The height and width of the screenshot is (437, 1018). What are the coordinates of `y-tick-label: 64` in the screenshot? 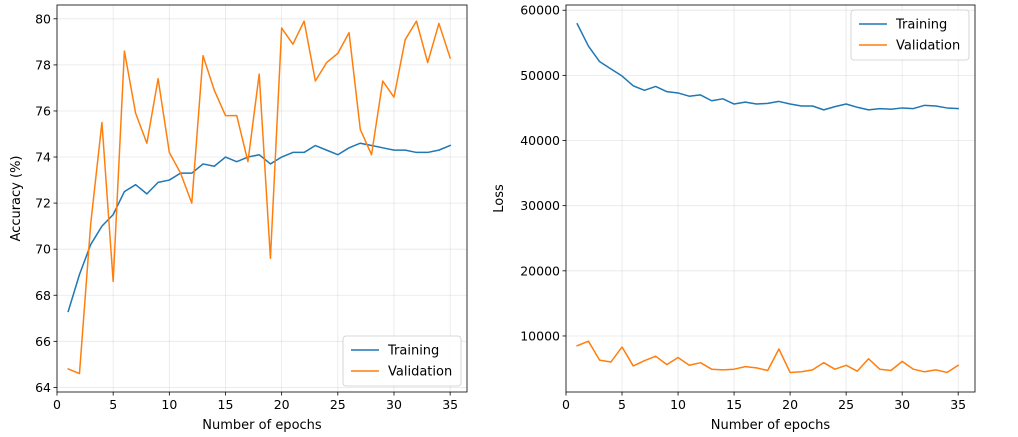 It's located at (43, 387).